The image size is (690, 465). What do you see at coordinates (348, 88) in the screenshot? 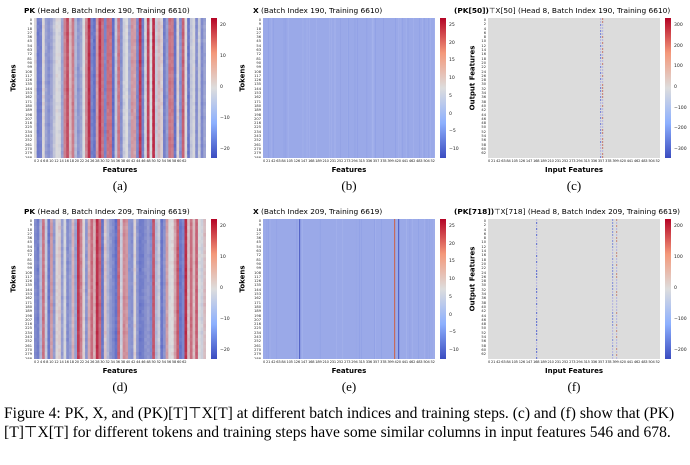
I see `heat-column` at bounding box center [348, 88].